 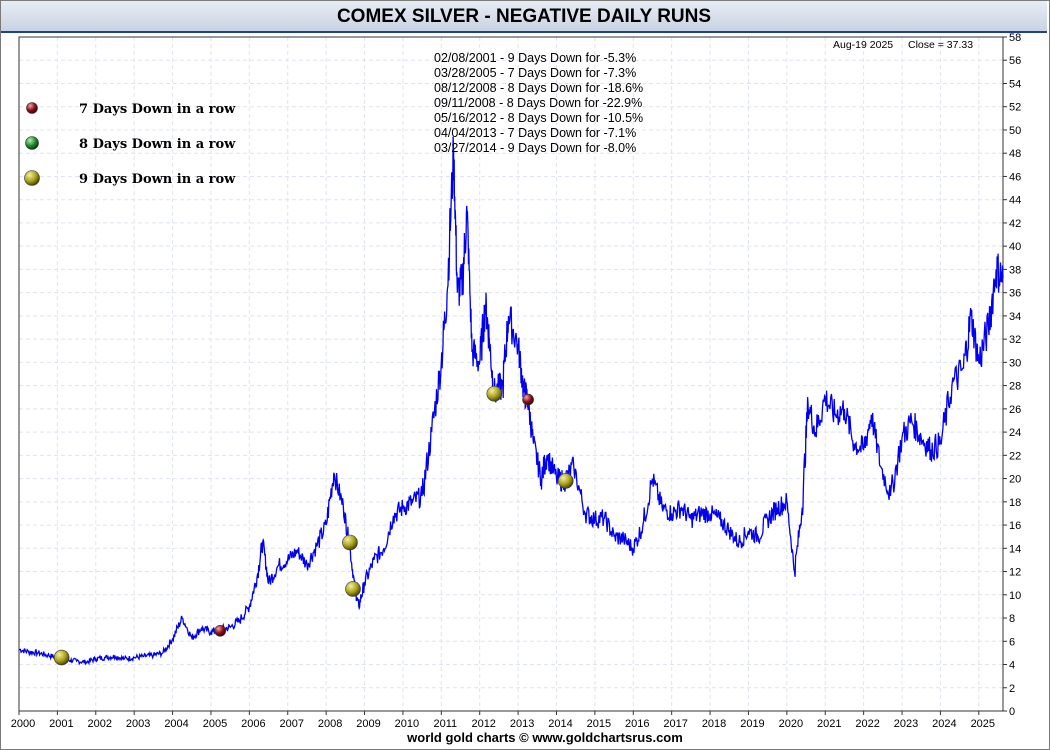 What do you see at coordinates (157, 109) in the screenshot?
I see `legend-label: 7 Days Down in a row` at bounding box center [157, 109].